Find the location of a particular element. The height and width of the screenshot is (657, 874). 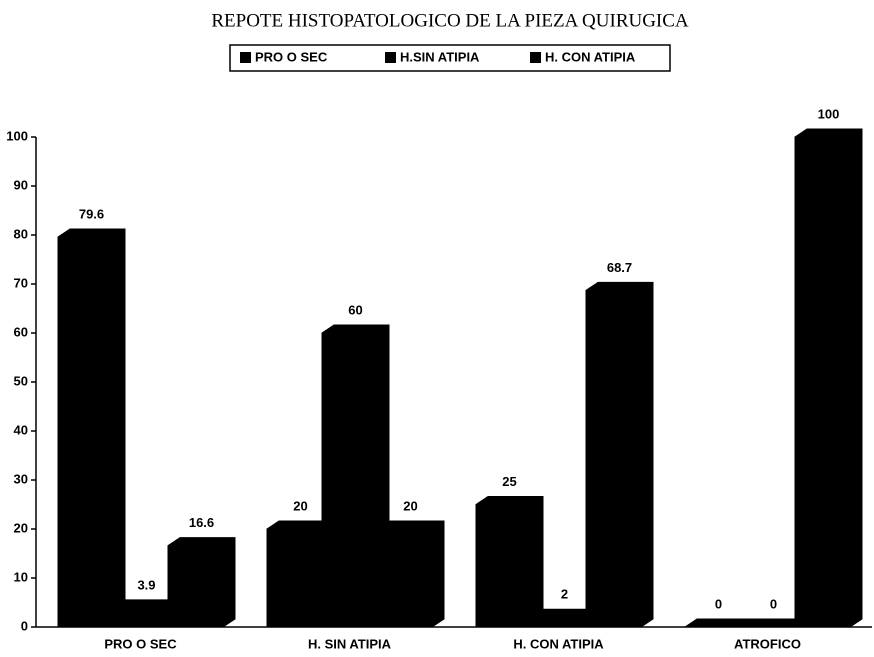

legend-label: H. CON ATIPIA is located at coordinates (590, 56).